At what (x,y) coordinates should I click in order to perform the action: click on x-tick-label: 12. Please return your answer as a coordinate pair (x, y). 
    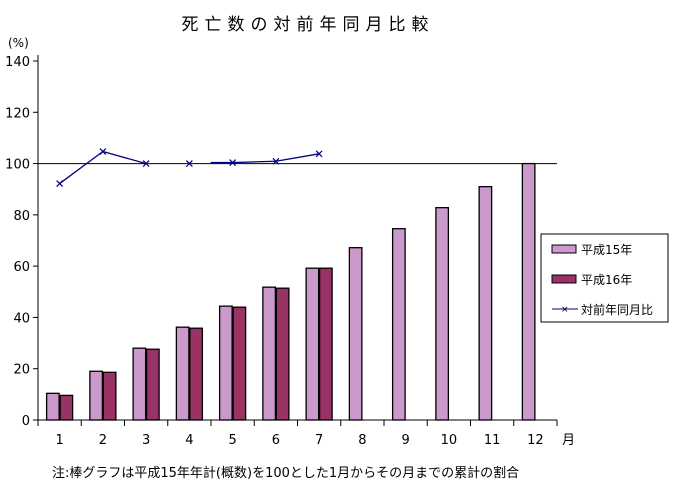
    Looking at the image, I should click on (535, 440).